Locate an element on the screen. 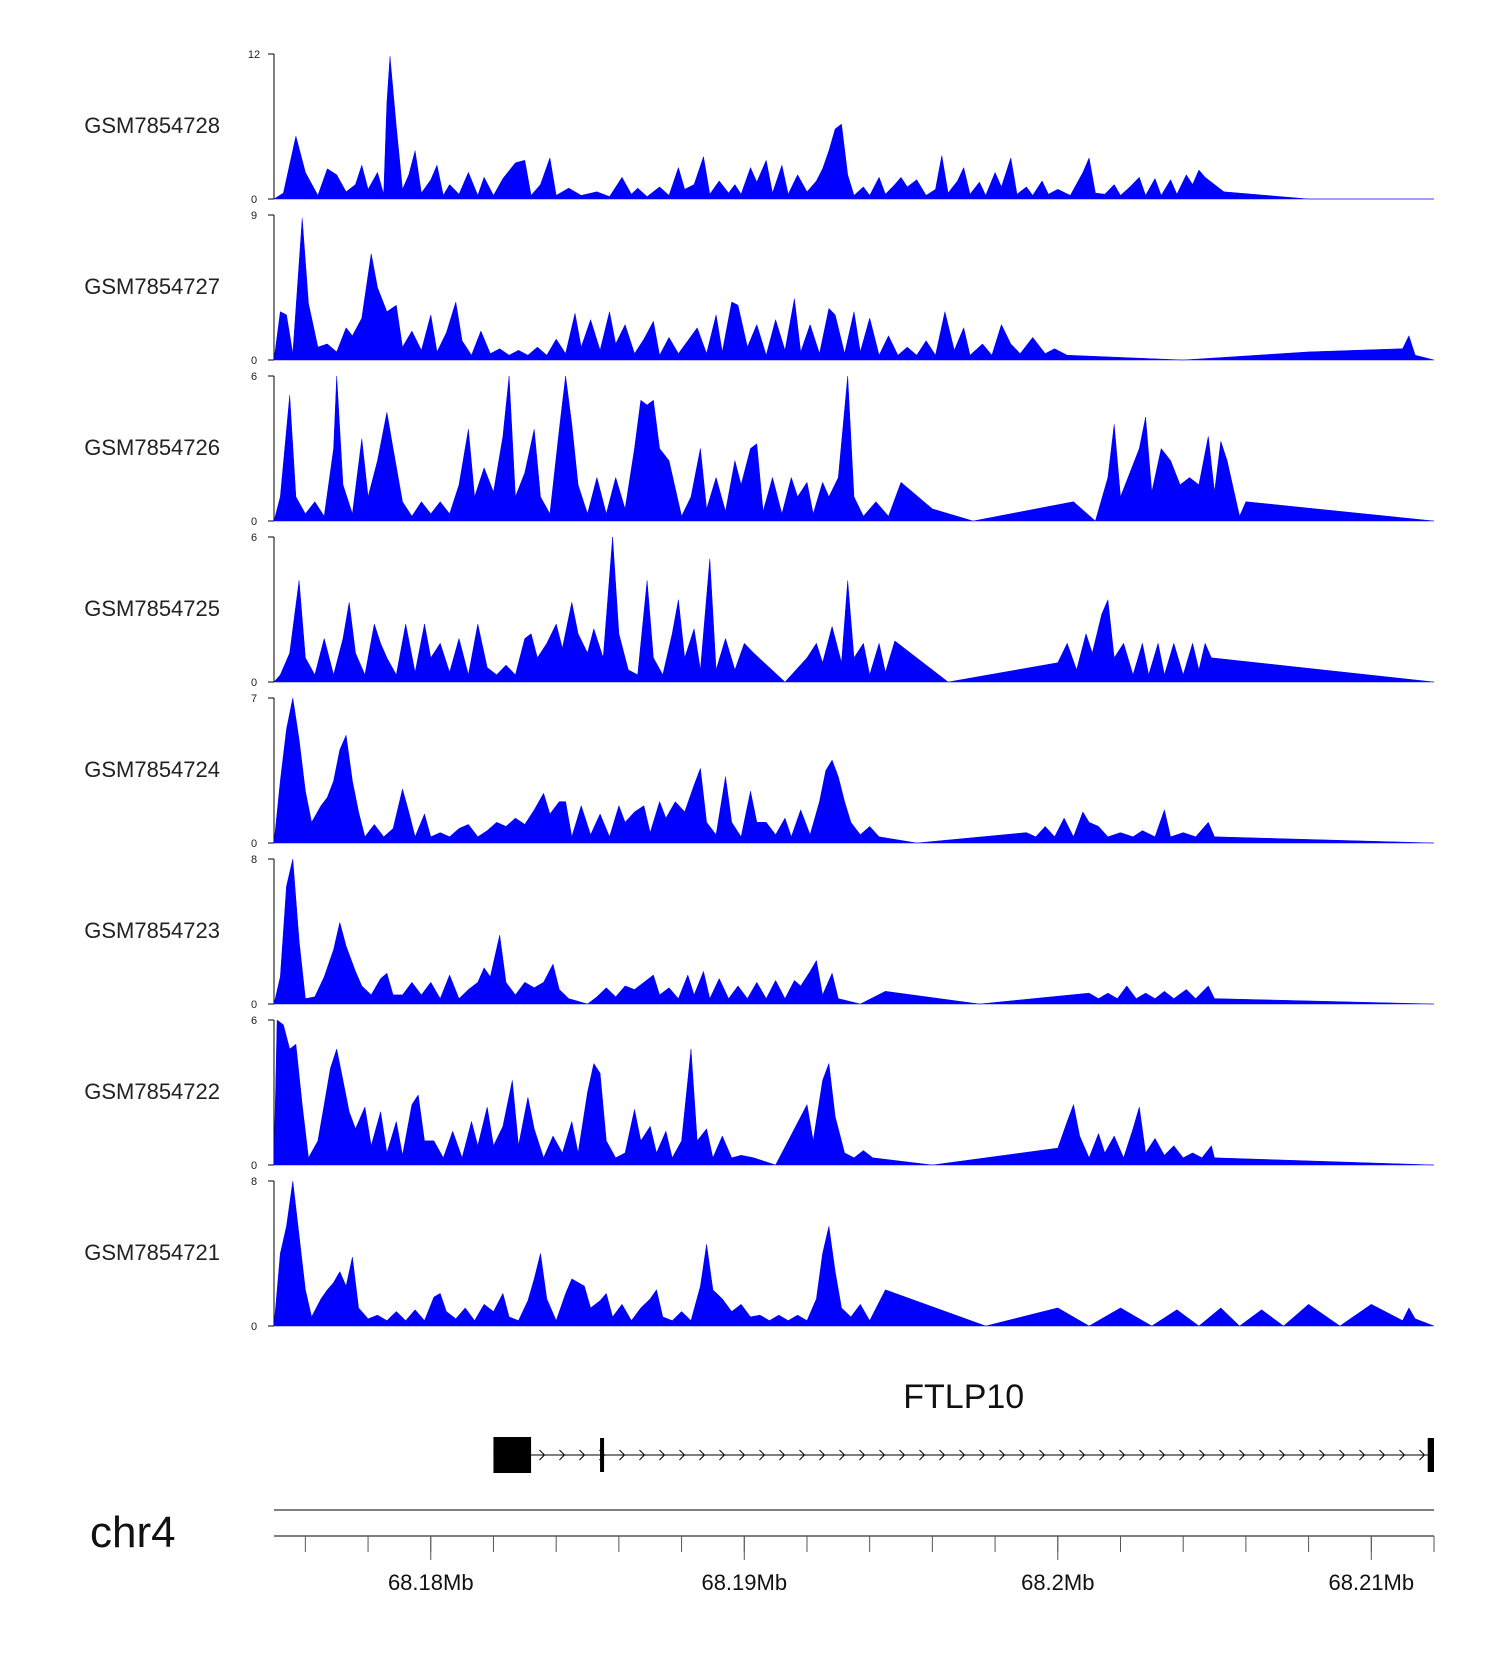 This screenshot has height=1660, width=1500. track-GSM7854725: GSM7854725 6 0 is located at coordinates (759, 610).